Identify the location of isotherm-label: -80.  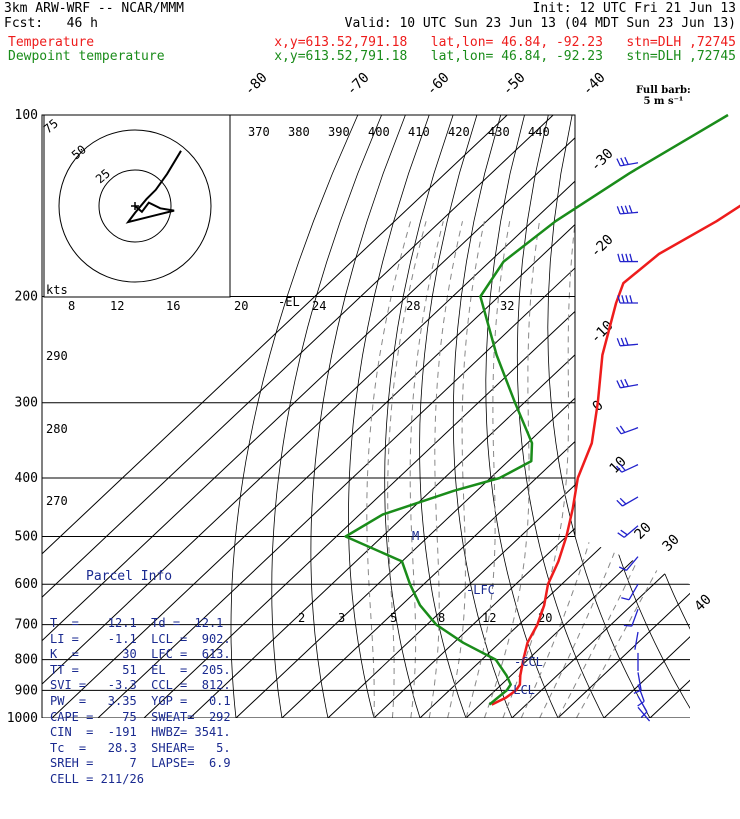
(256, 84).